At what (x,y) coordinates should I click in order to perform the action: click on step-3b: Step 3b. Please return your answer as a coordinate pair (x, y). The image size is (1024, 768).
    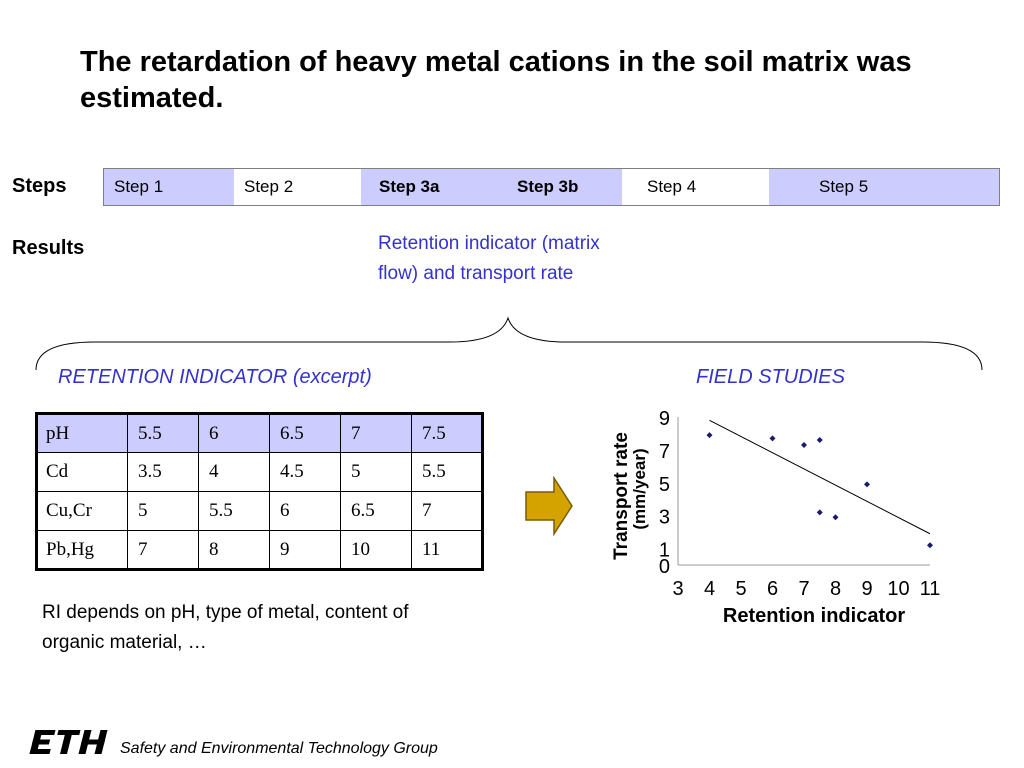
    Looking at the image, I should click on (561, 187).